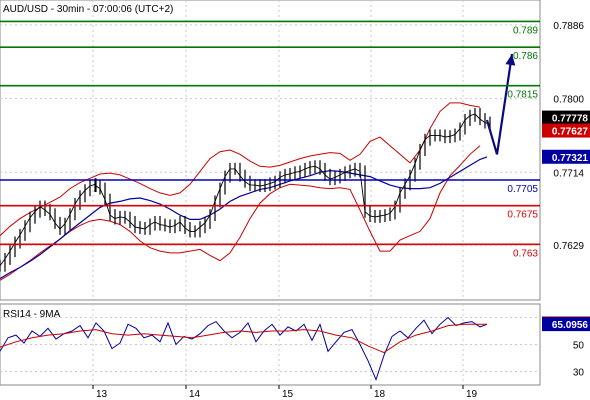  Describe the element at coordinates (568, 173) in the screenshot. I see `price-y-tick-label: 0.7714` at that location.